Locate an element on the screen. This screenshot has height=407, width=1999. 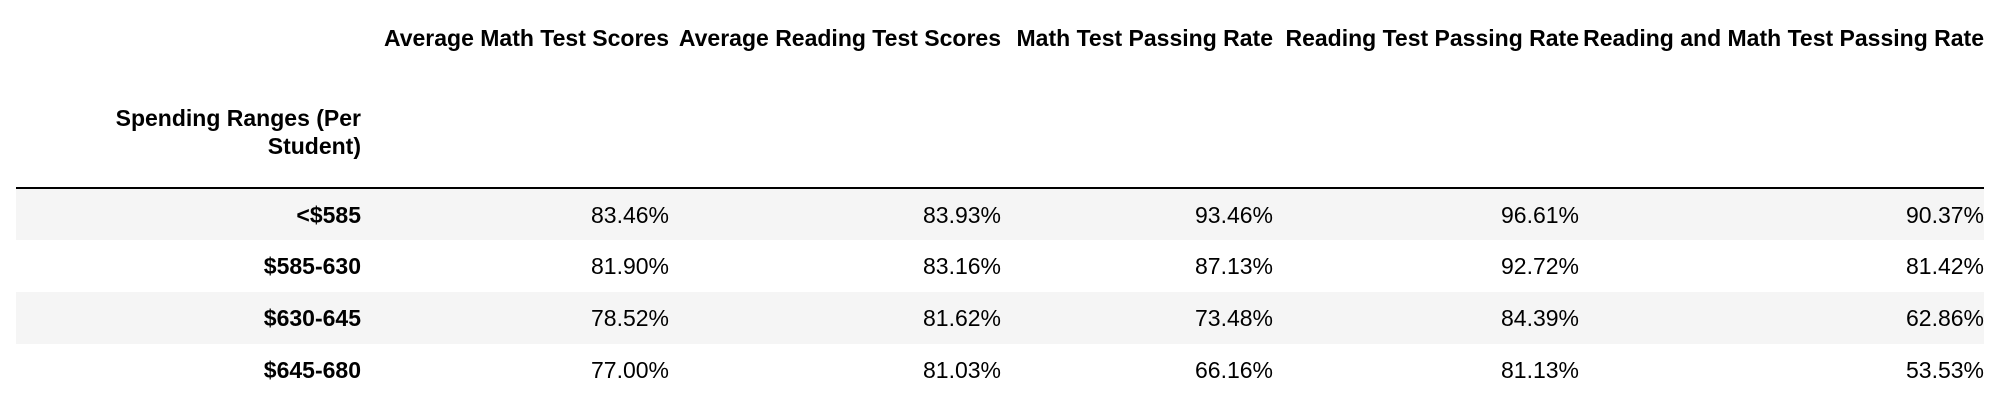
row-label: <$585 is located at coordinates (328, 214).